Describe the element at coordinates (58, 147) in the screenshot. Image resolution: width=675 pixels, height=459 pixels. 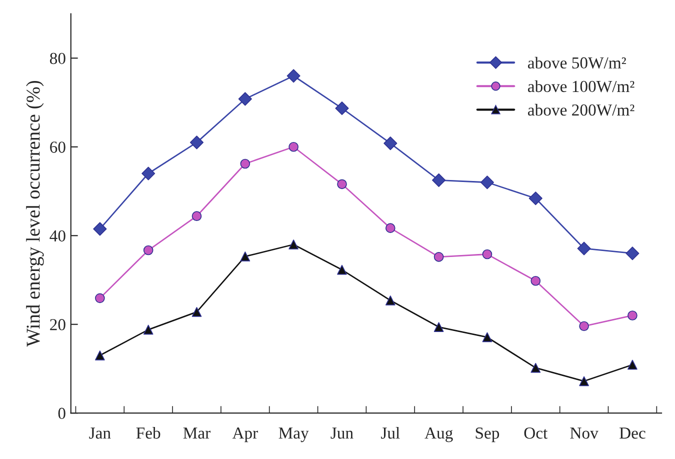
I see `y-tick-label: 60` at that location.